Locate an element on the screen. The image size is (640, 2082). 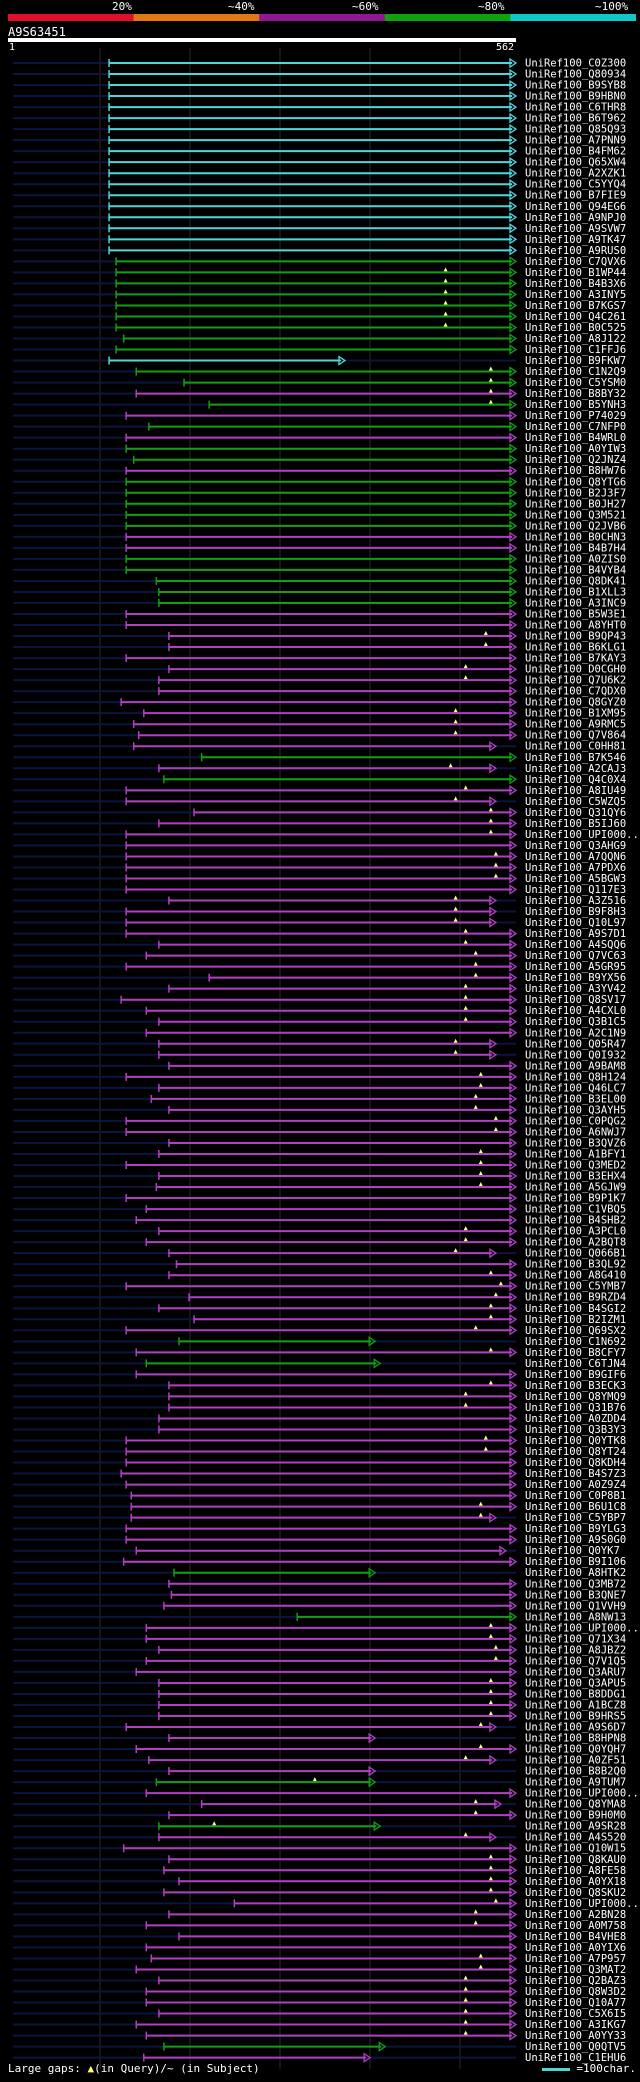
hit-id-link: UniRef100_C7QVX6 is located at coordinates (575, 262).